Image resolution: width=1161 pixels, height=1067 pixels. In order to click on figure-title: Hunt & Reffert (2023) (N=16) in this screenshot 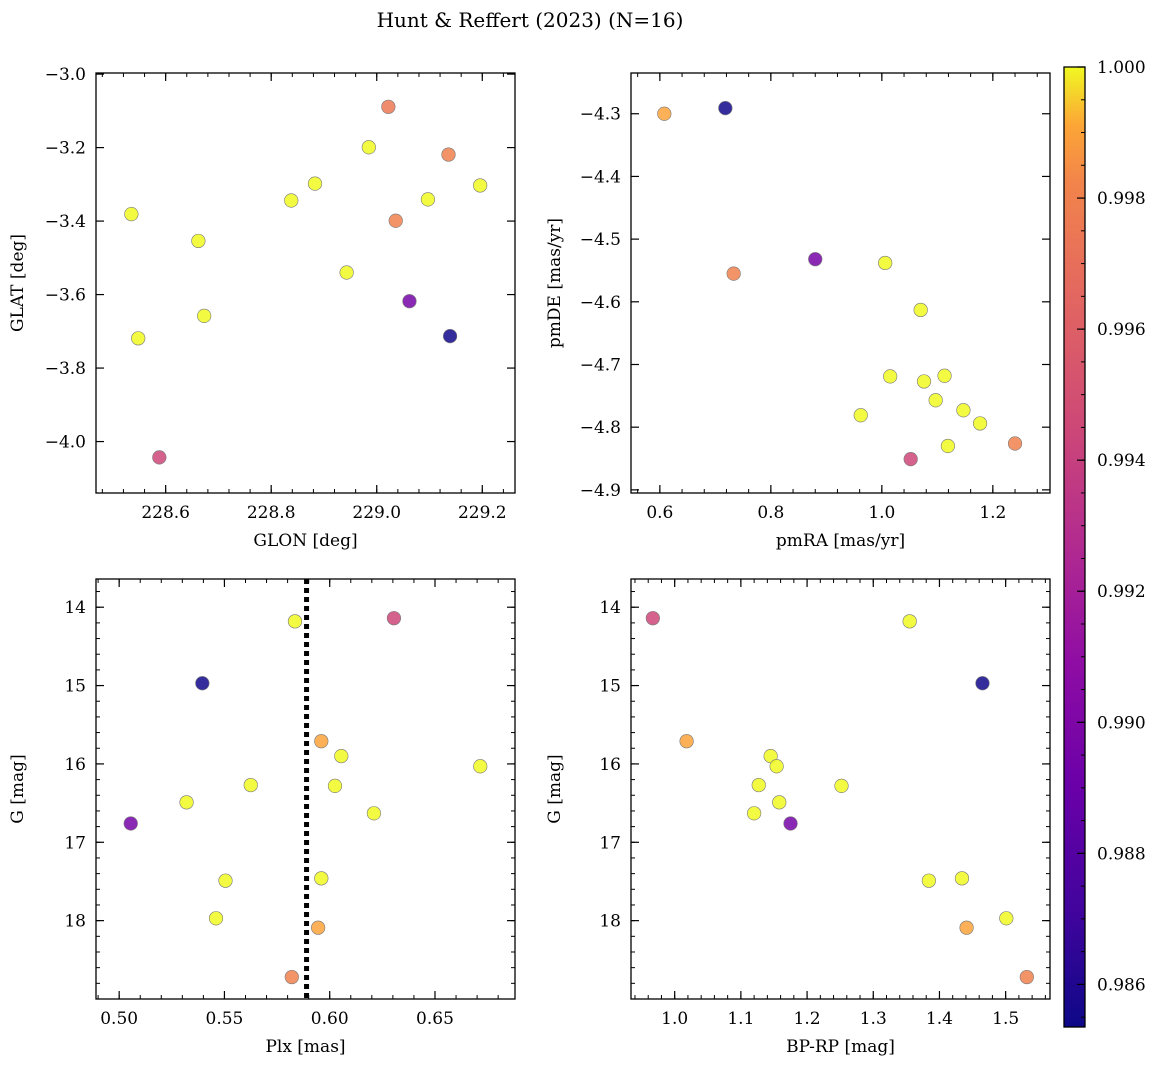, I will do `click(530, 20)`.